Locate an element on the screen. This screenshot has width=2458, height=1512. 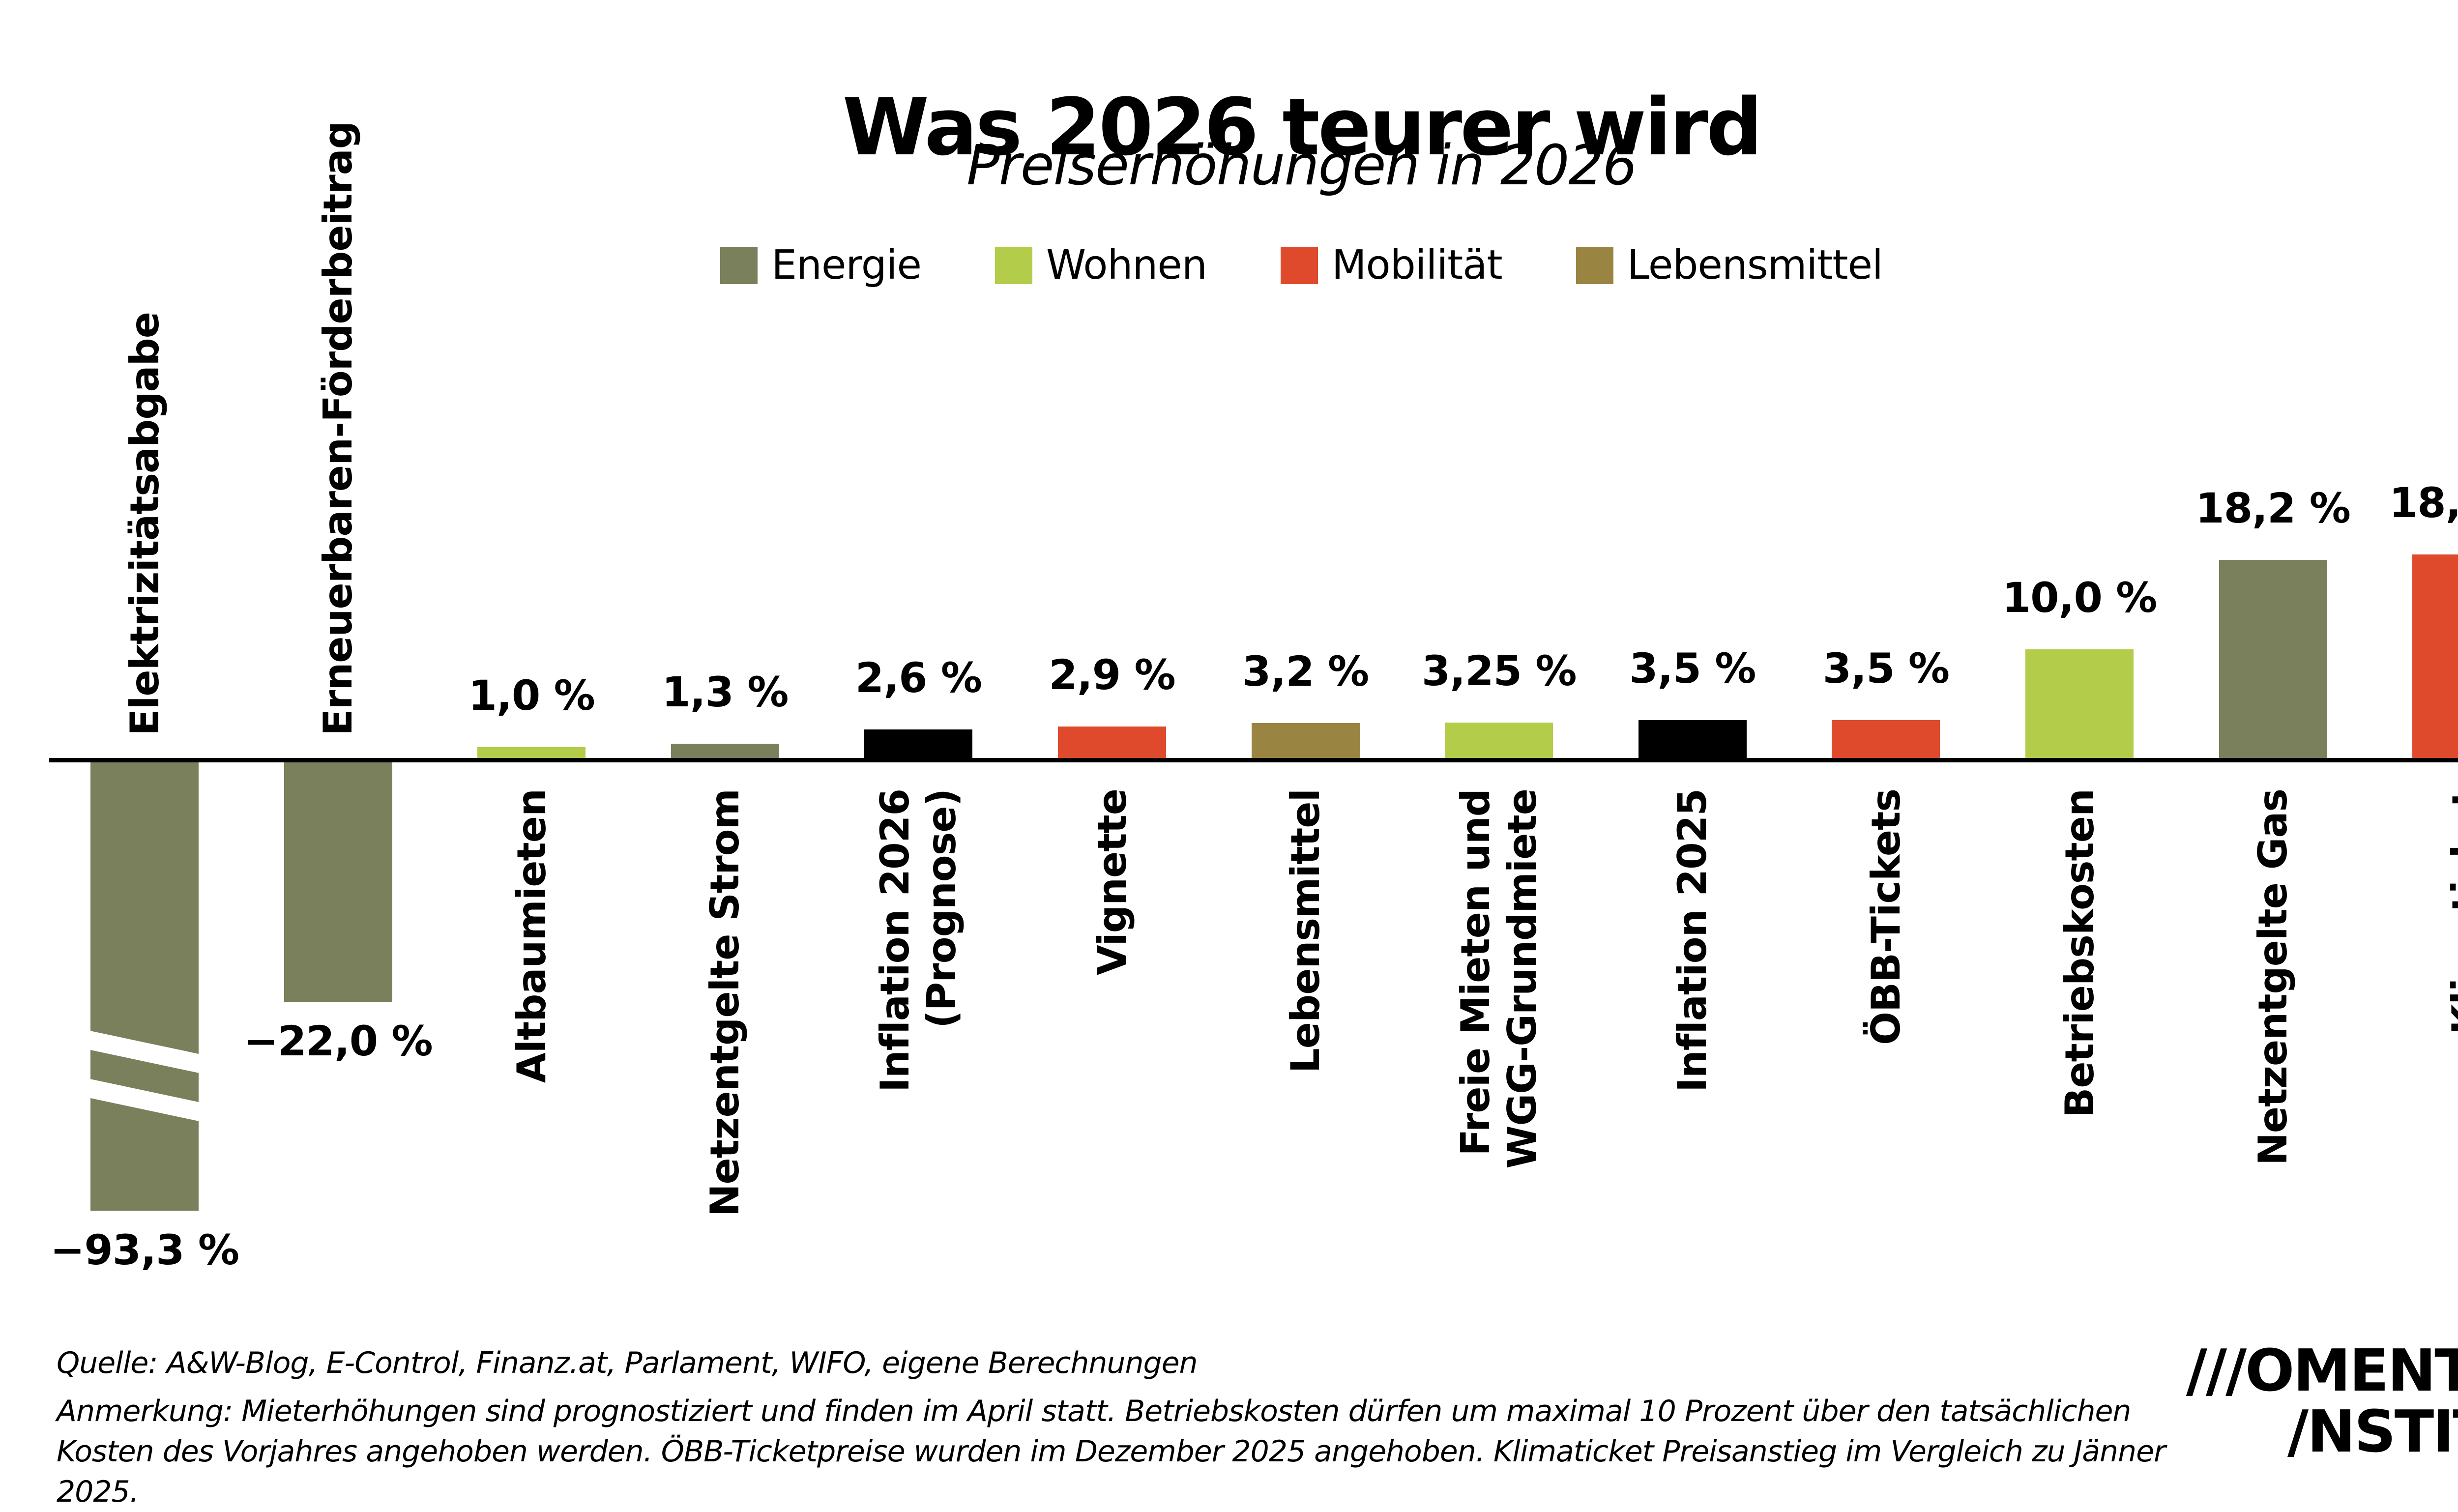
legend-swatch-lebensmittel is located at coordinates (1594, 265).